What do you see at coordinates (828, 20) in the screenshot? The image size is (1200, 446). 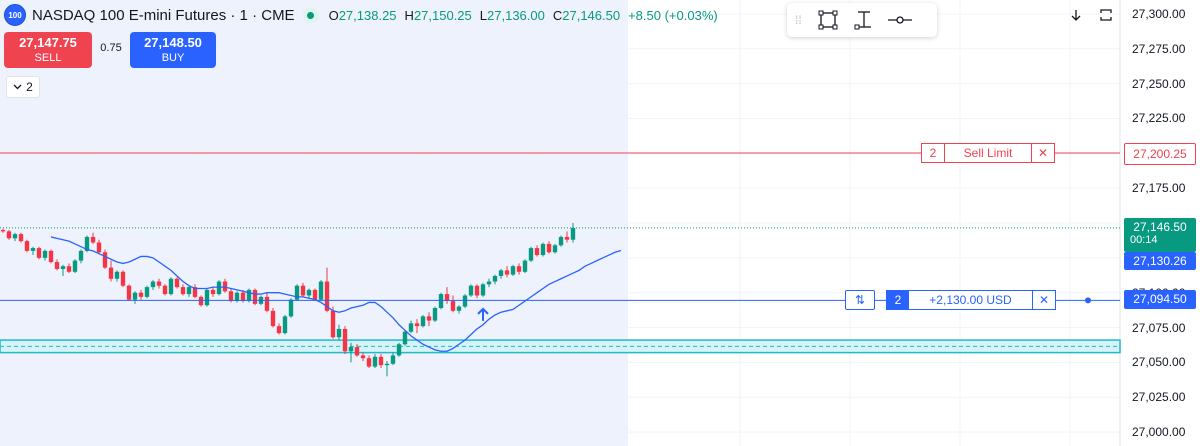 I see `rectangle-tool-icon` at bounding box center [828, 20].